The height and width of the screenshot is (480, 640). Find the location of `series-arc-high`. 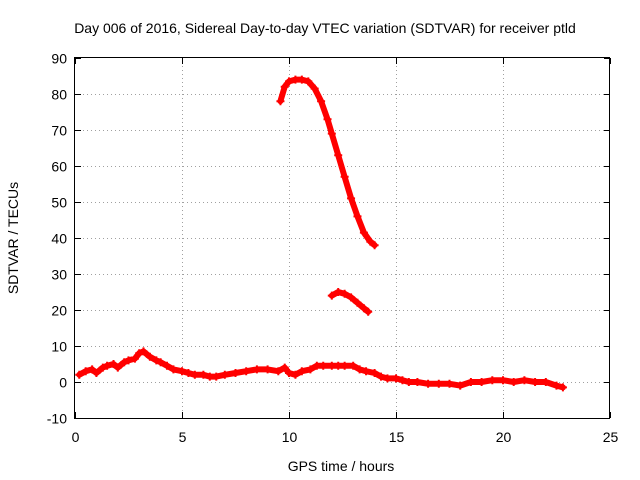

series-arc-high is located at coordinates (327, 162).